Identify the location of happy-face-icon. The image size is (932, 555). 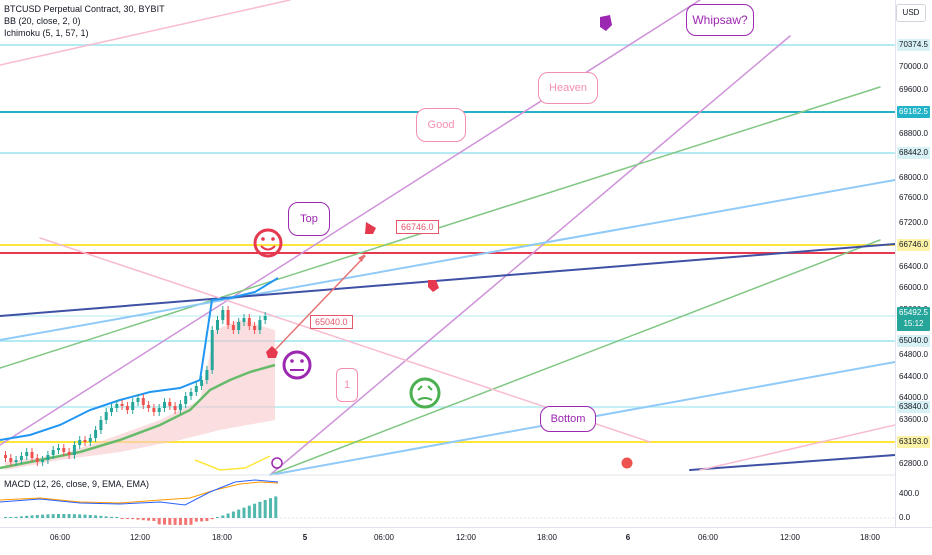
(268, 243).